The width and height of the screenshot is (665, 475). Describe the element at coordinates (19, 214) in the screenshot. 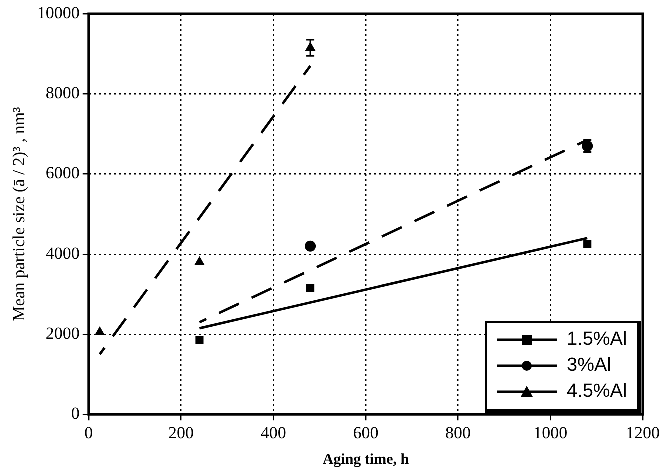

I see `y-axis-title: Mean particle size (ā / 2)³ , nm³` at that location.